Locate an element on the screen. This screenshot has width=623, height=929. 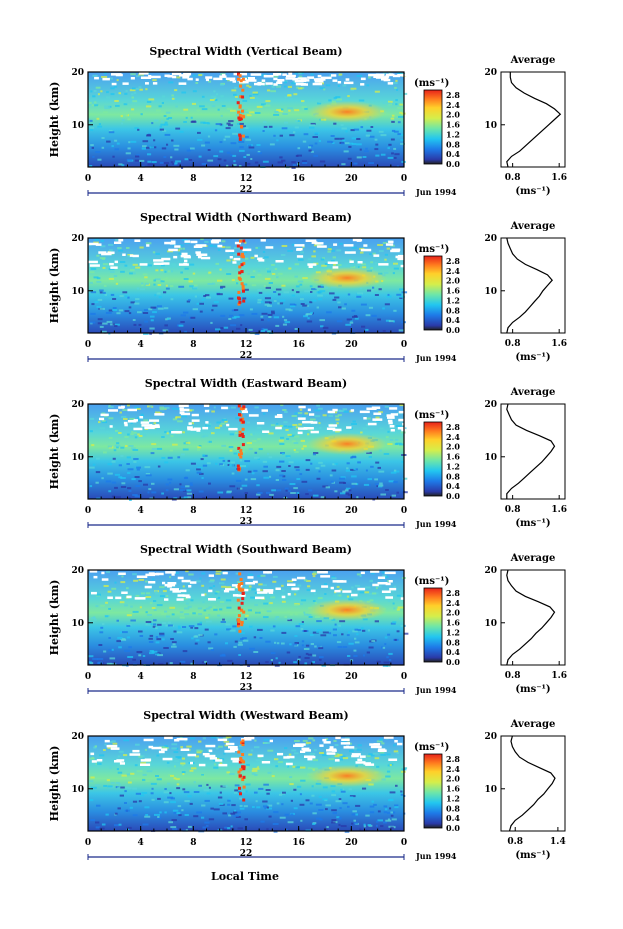
panel-title: Spectral Width (Southward Beam) is located at coordinates (246, 549).